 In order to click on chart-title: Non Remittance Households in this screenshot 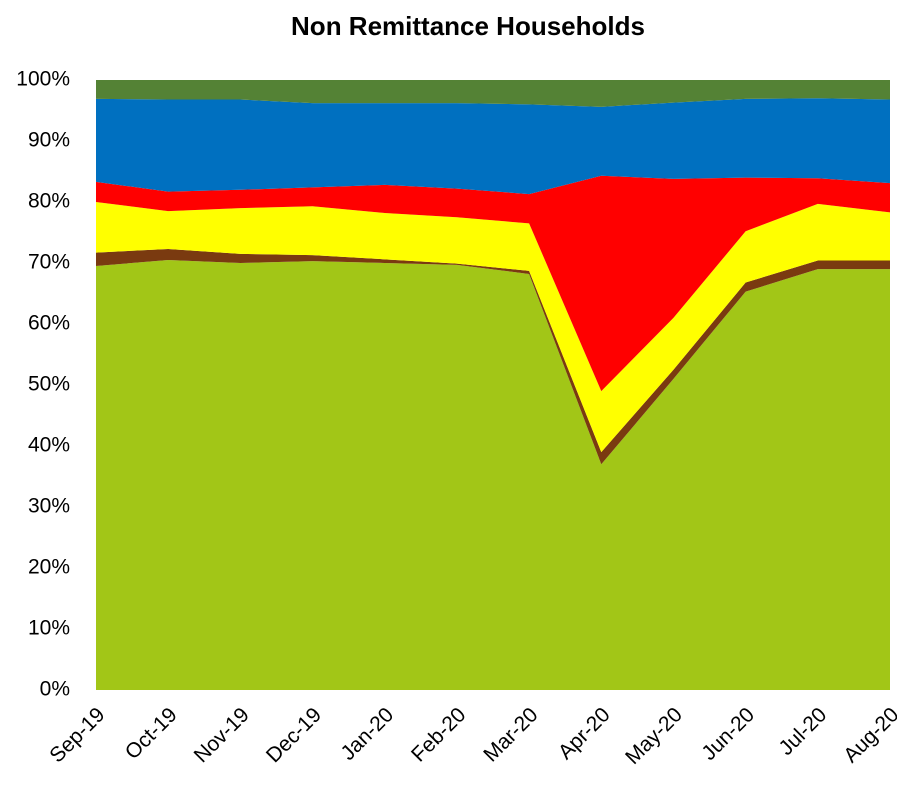, I will do `click(468, 26)`.